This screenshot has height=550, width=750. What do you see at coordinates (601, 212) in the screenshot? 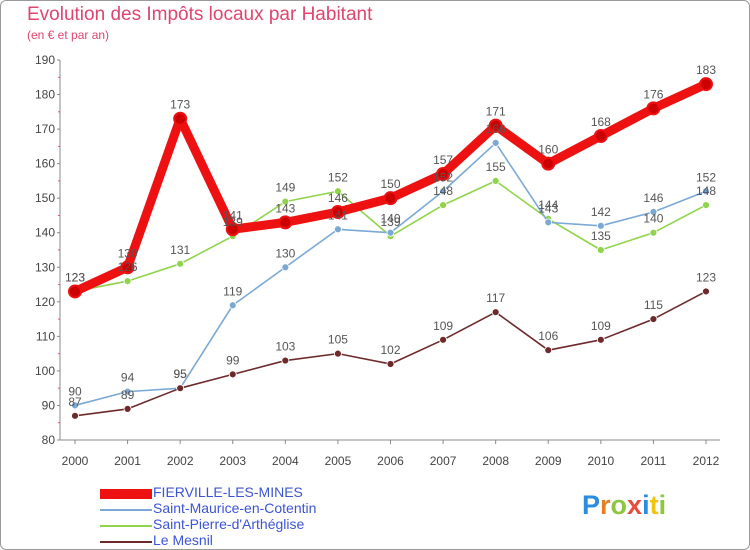
I see `data-label: 142` at bounding box center [601, 212].